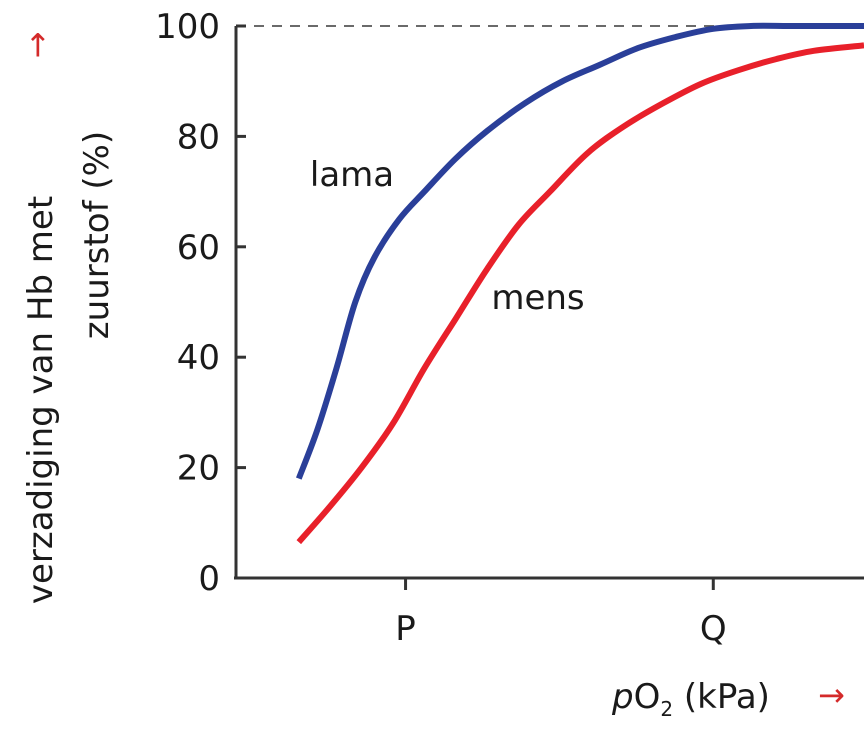 The width and height of the screenshot is (864, 738). I want to click on x-axis-title-main: O, so click(647, 697).